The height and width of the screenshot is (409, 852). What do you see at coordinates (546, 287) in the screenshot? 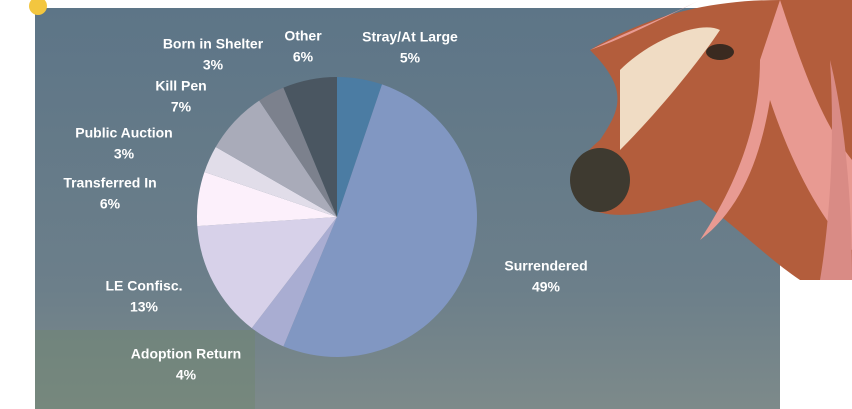
I see `slice-value-label: 49%` at bounding box center [546, 287].